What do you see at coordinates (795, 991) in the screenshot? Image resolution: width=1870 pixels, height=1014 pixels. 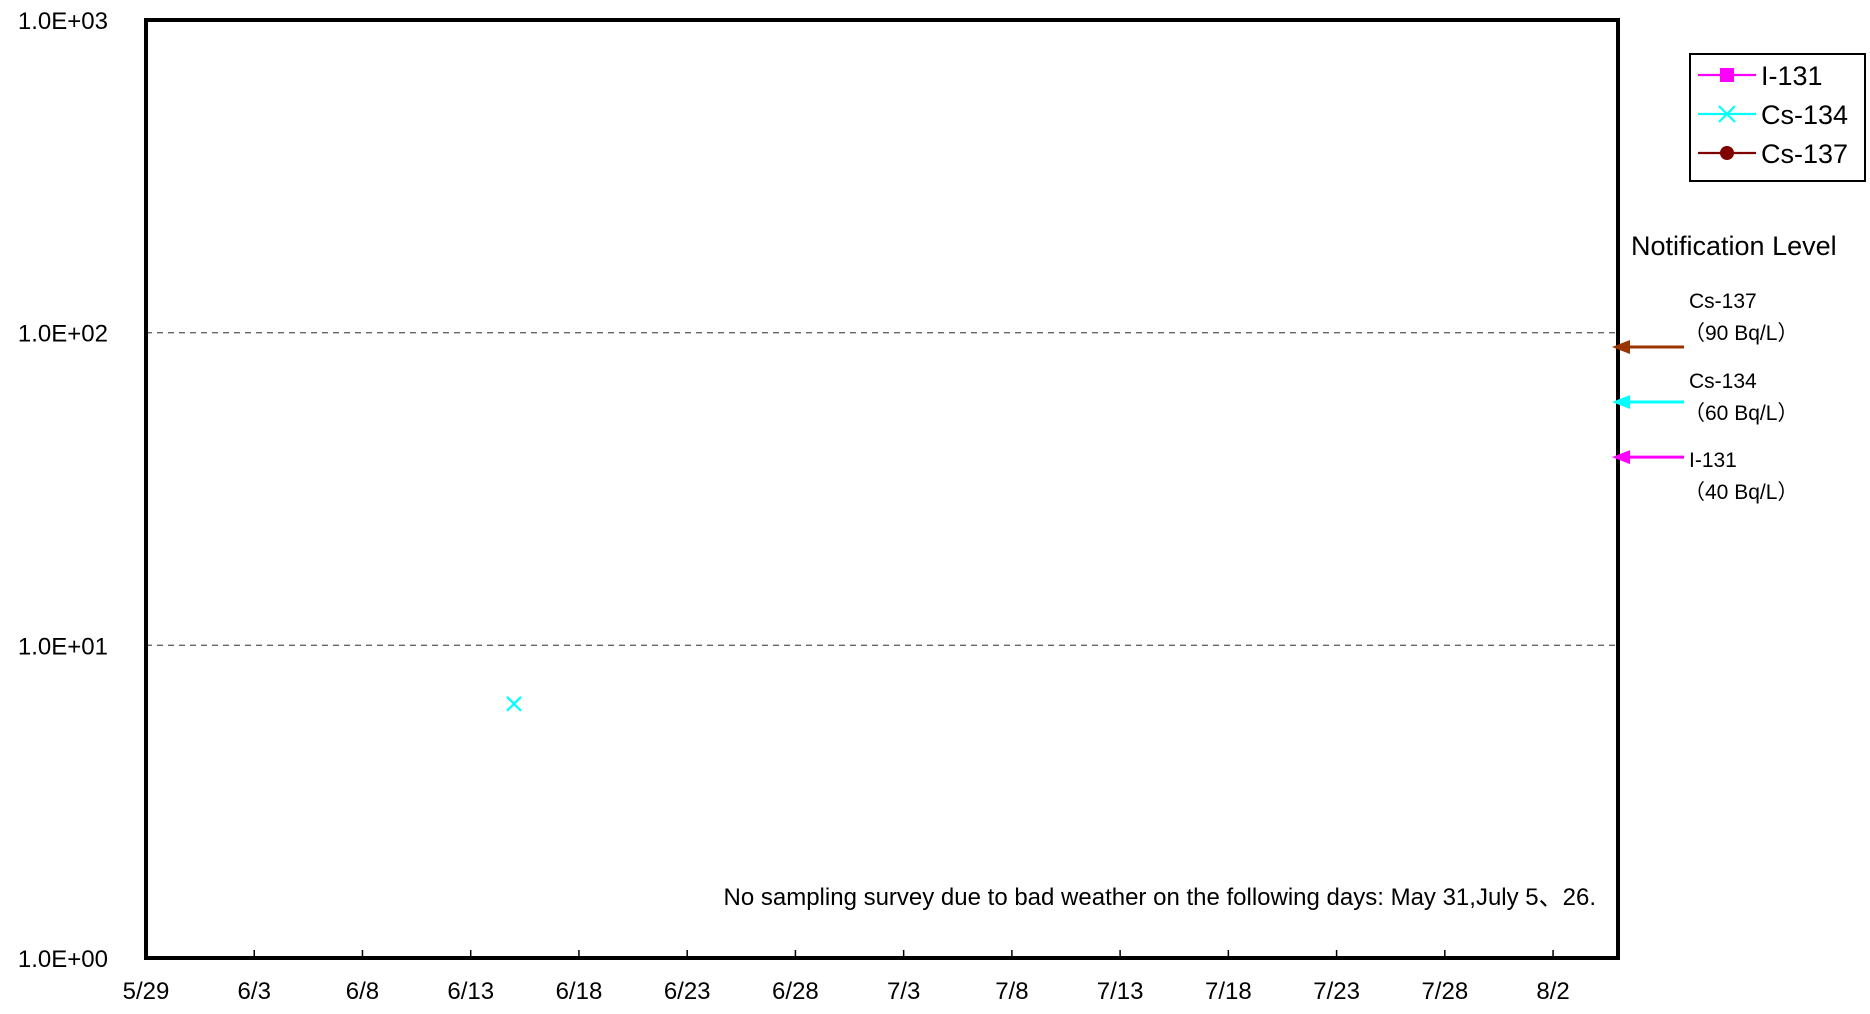 I see `x-tick-label: 6/28` at bounding box center [795, 991].